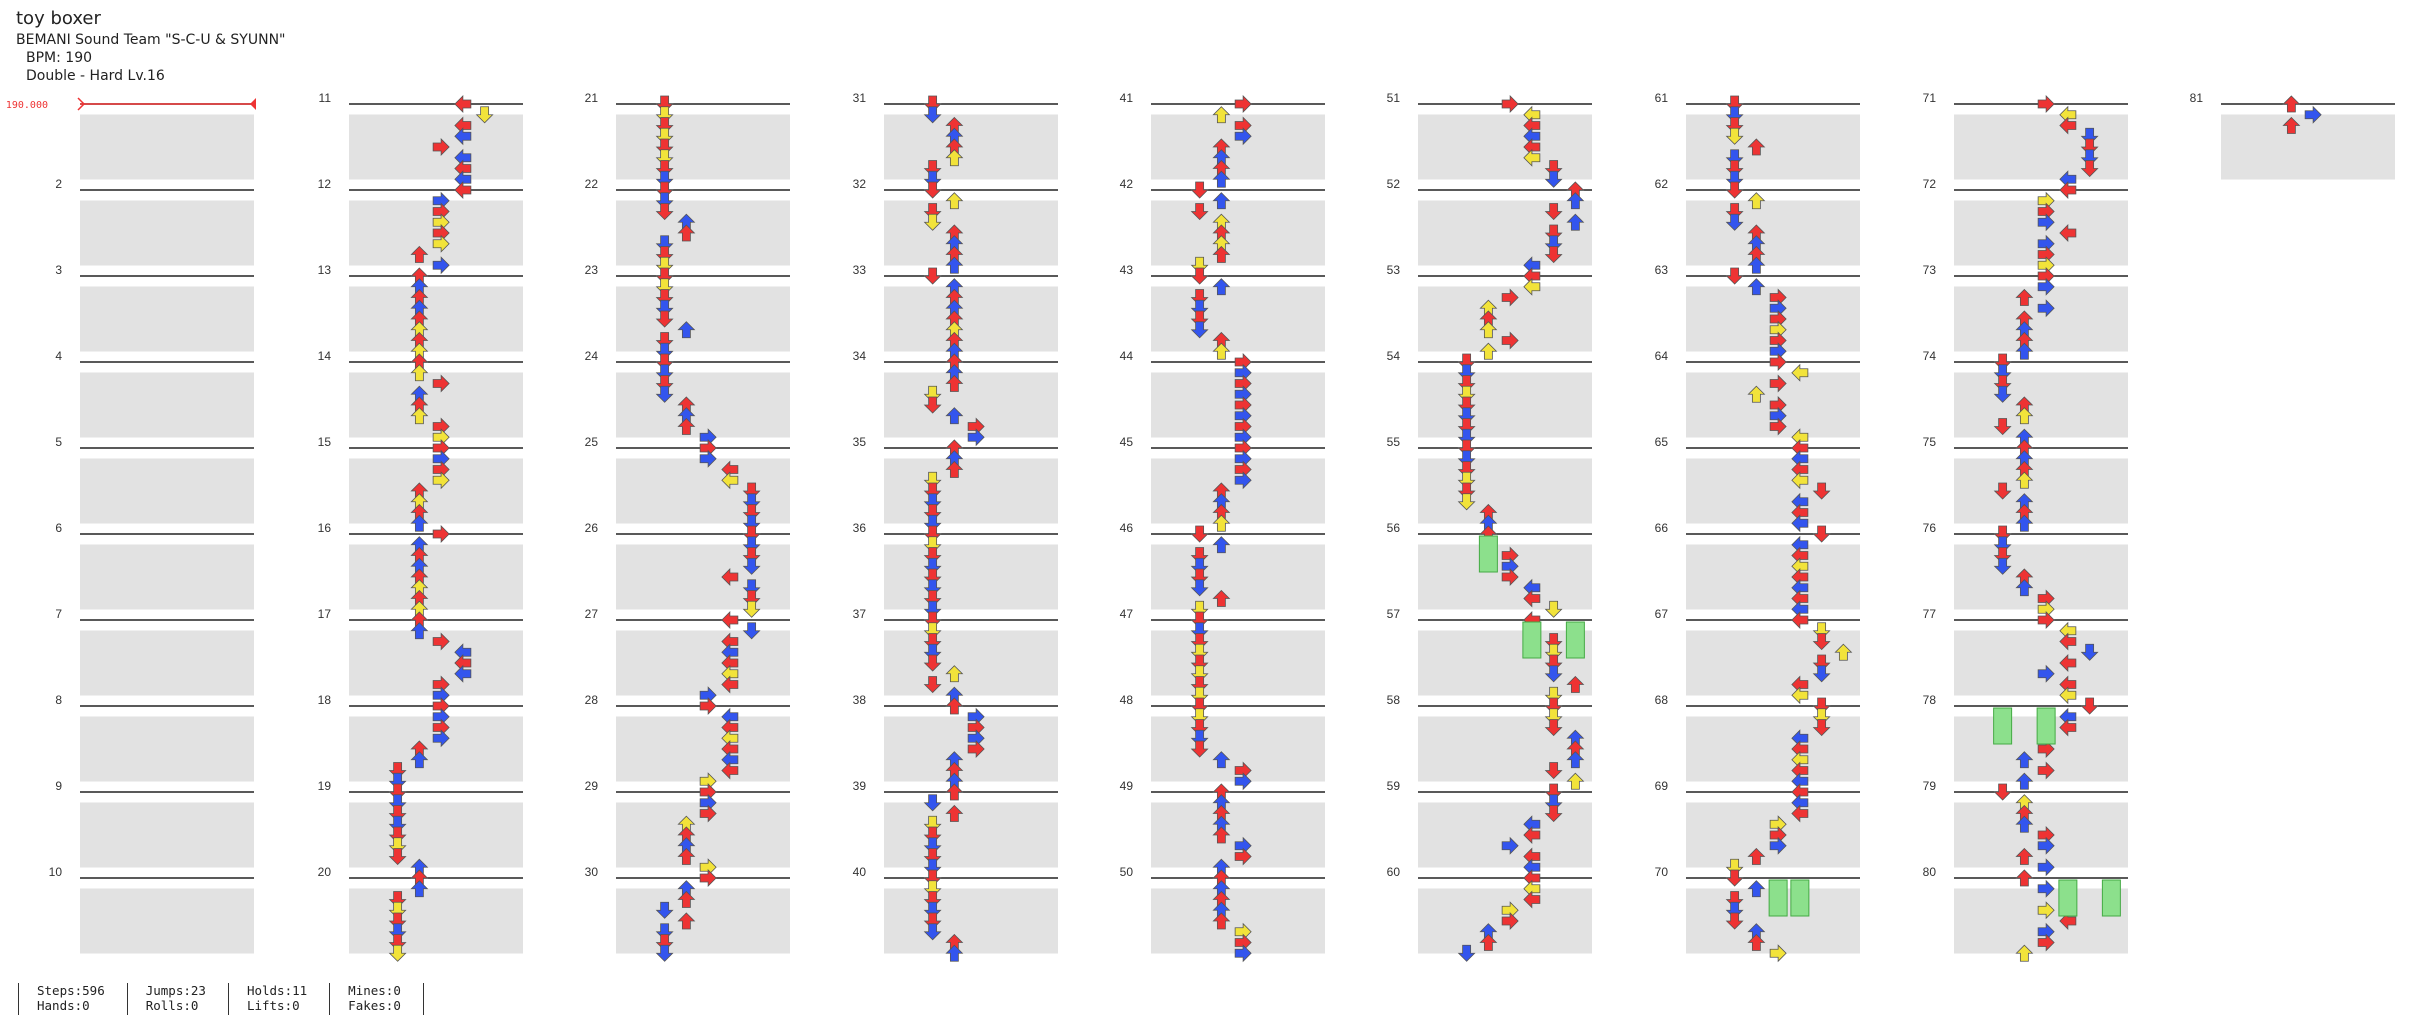 This screenshot has height=1024, width=2410. What do you see at coordinates (592, 356) in the screenshot?
I see `measure-number: 24` at bounding box center [592, 356].